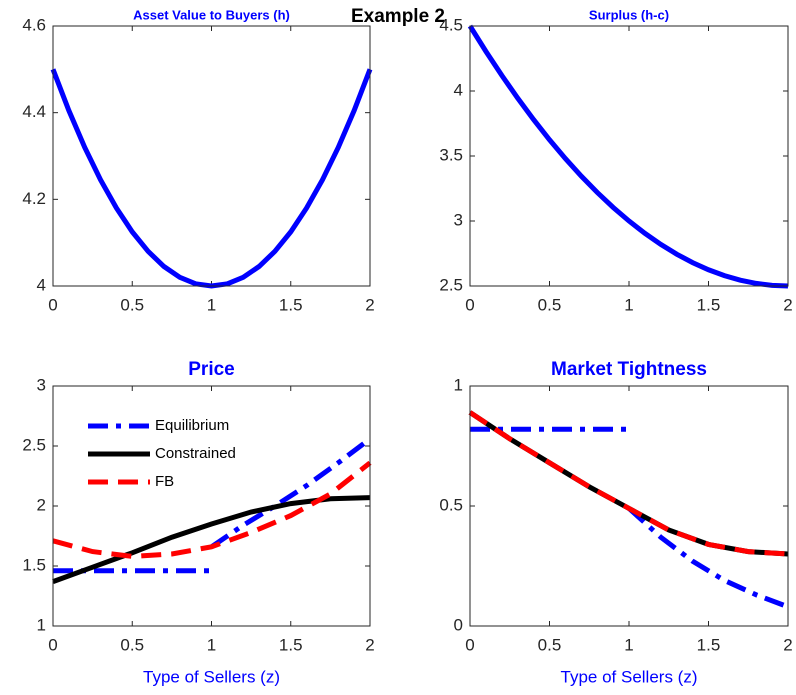 This screenshot has height=695, width=796. Describe the element at coordinates (34, 198) in the screenshot. I see `y-tick-label: 4.2` at that location.